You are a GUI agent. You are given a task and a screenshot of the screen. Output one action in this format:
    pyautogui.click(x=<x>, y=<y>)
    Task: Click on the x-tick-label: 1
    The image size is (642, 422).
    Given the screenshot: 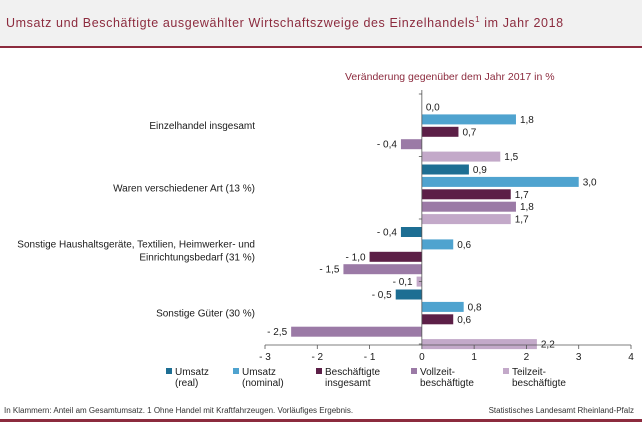 What is the action you would take?
    pyautogui.click(x=474, y=357)
    